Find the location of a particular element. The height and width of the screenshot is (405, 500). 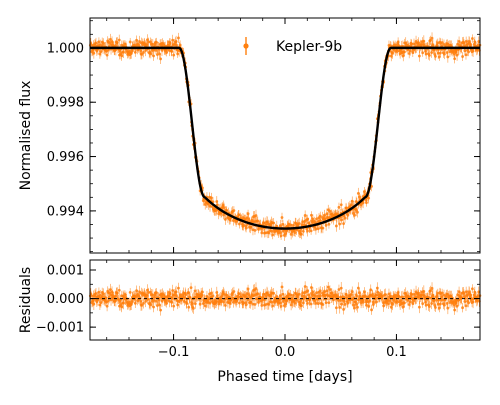

x-tick-label: 0.0 is located at coordinates (285, 352).